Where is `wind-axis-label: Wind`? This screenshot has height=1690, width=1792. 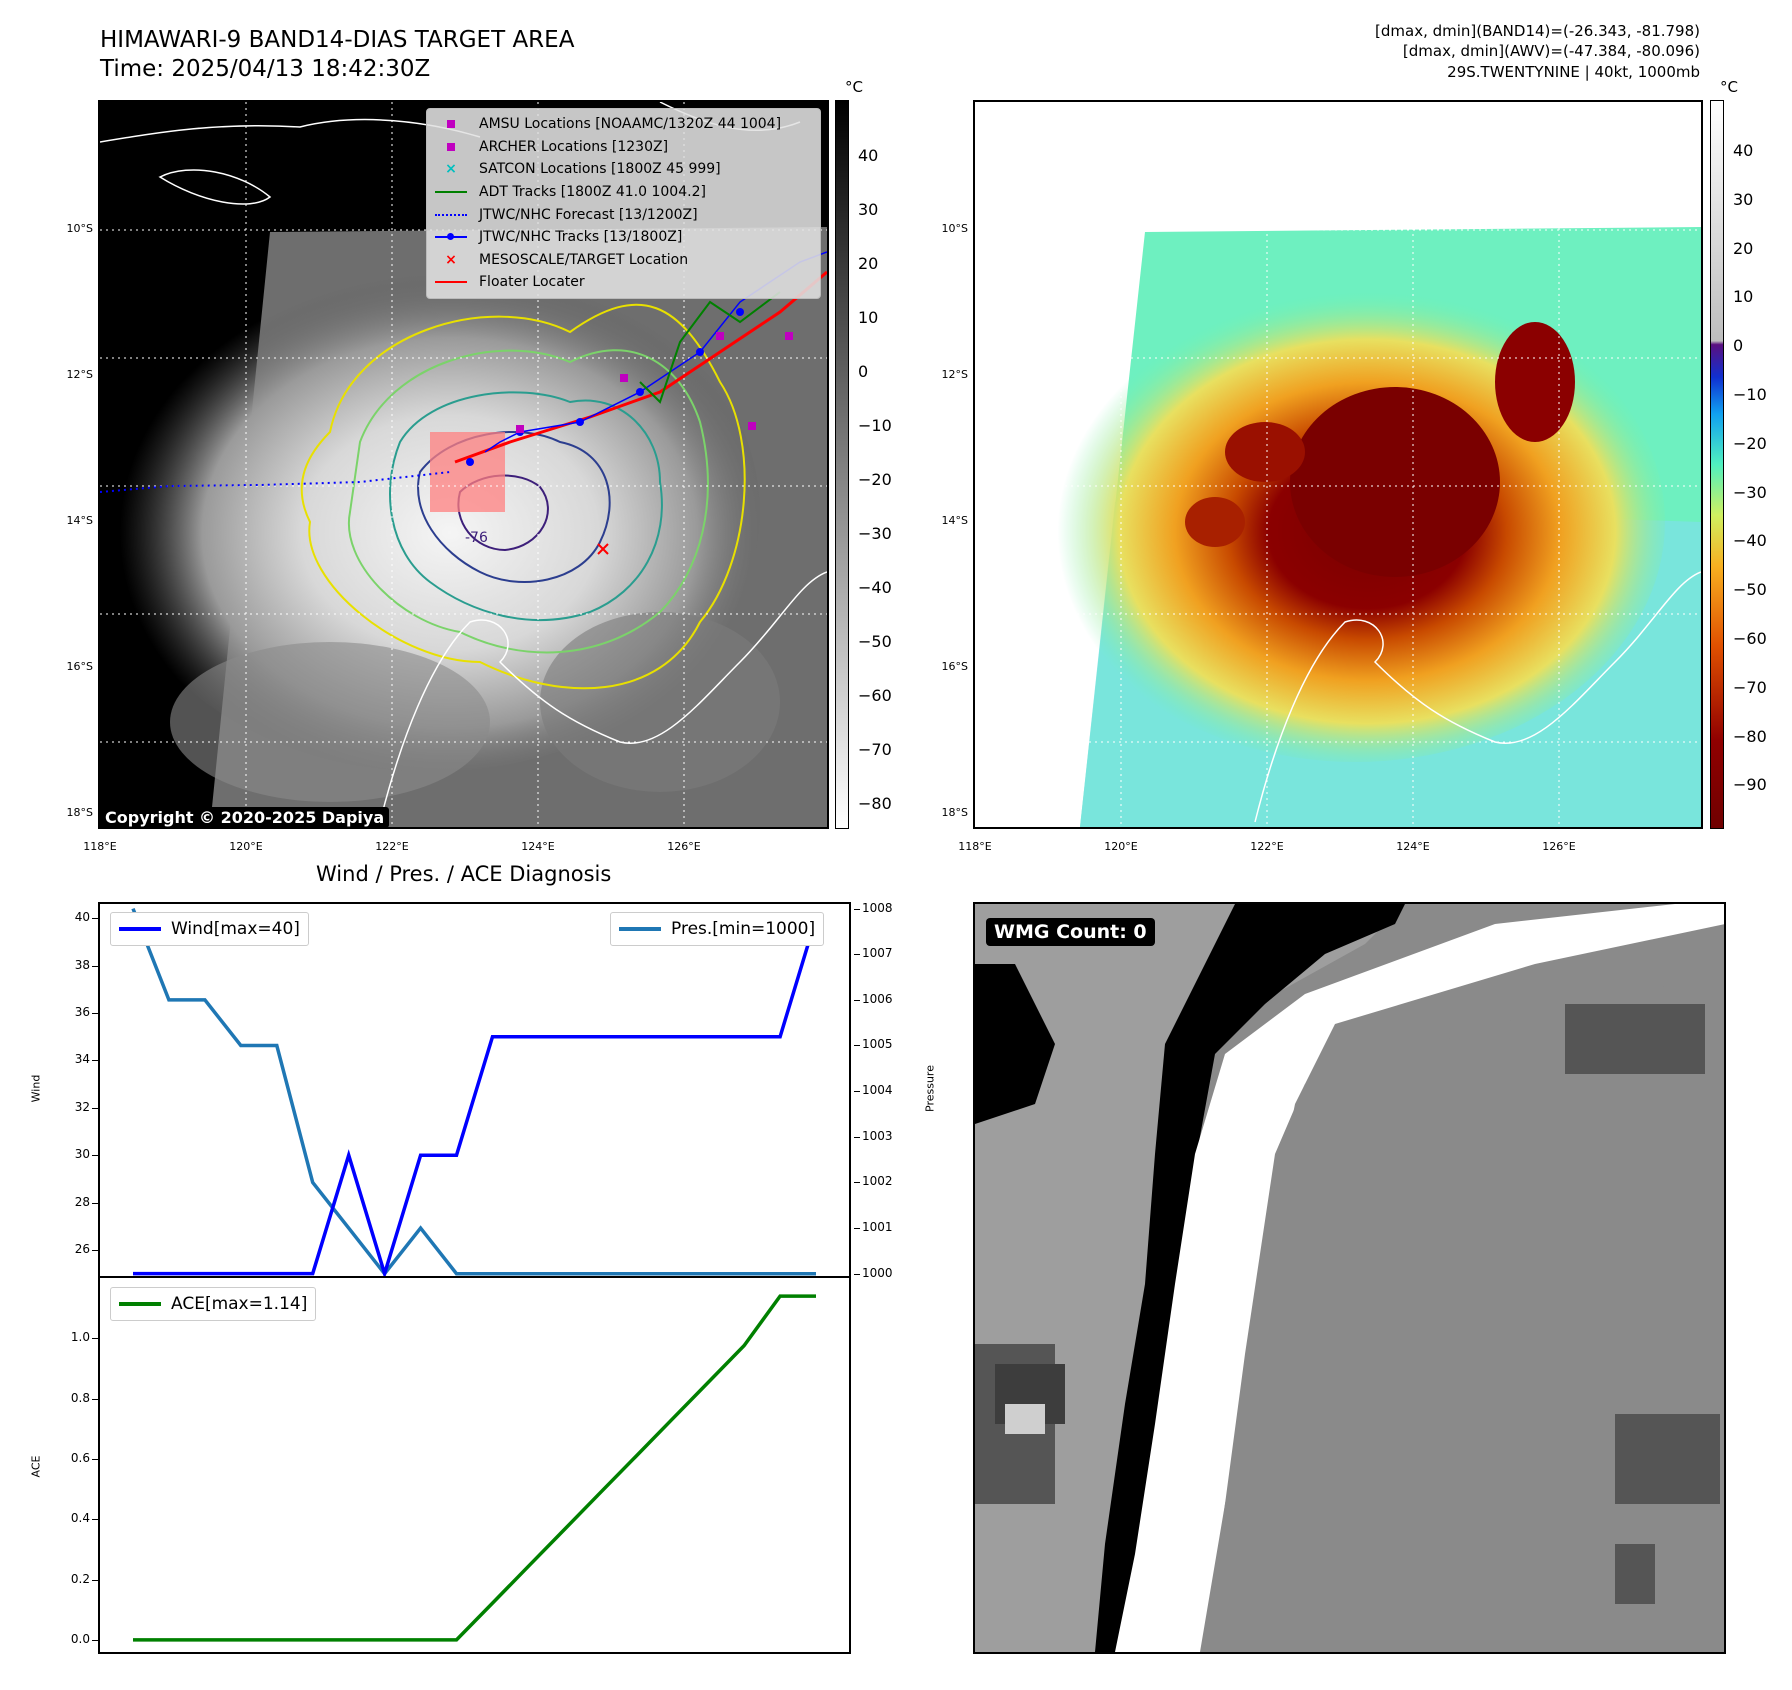 wind-axis-label: Wind is located at coordinates (36, 1088).